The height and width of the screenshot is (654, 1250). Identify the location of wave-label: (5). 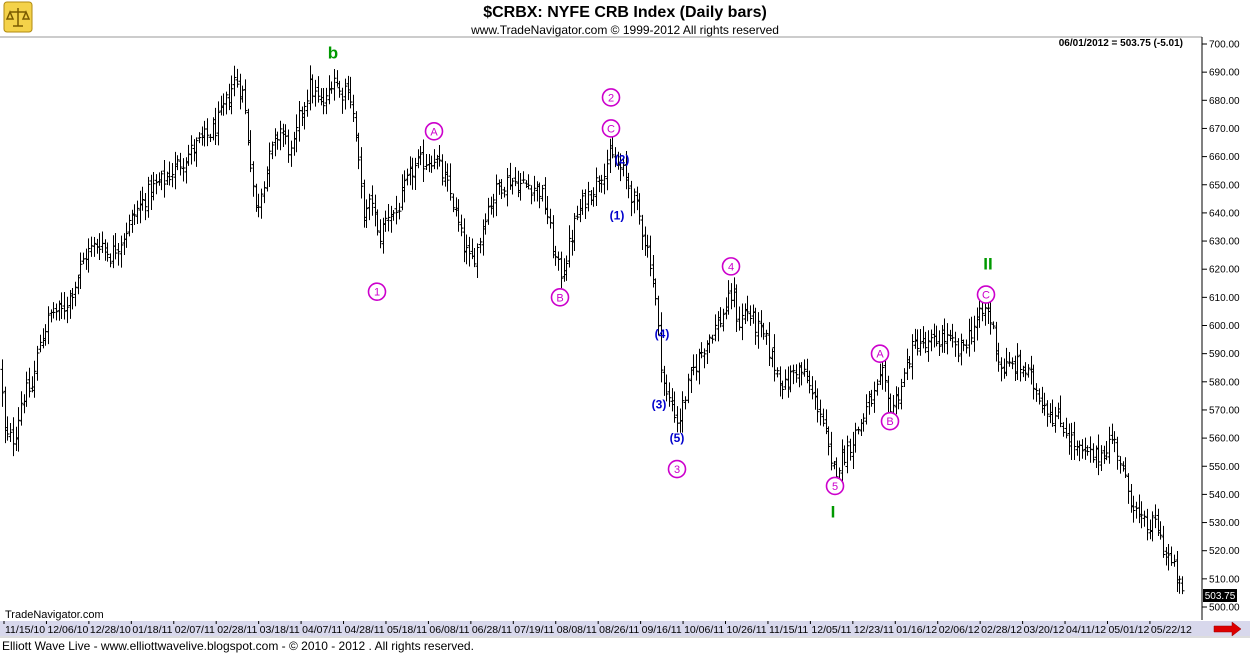
(677, 438).